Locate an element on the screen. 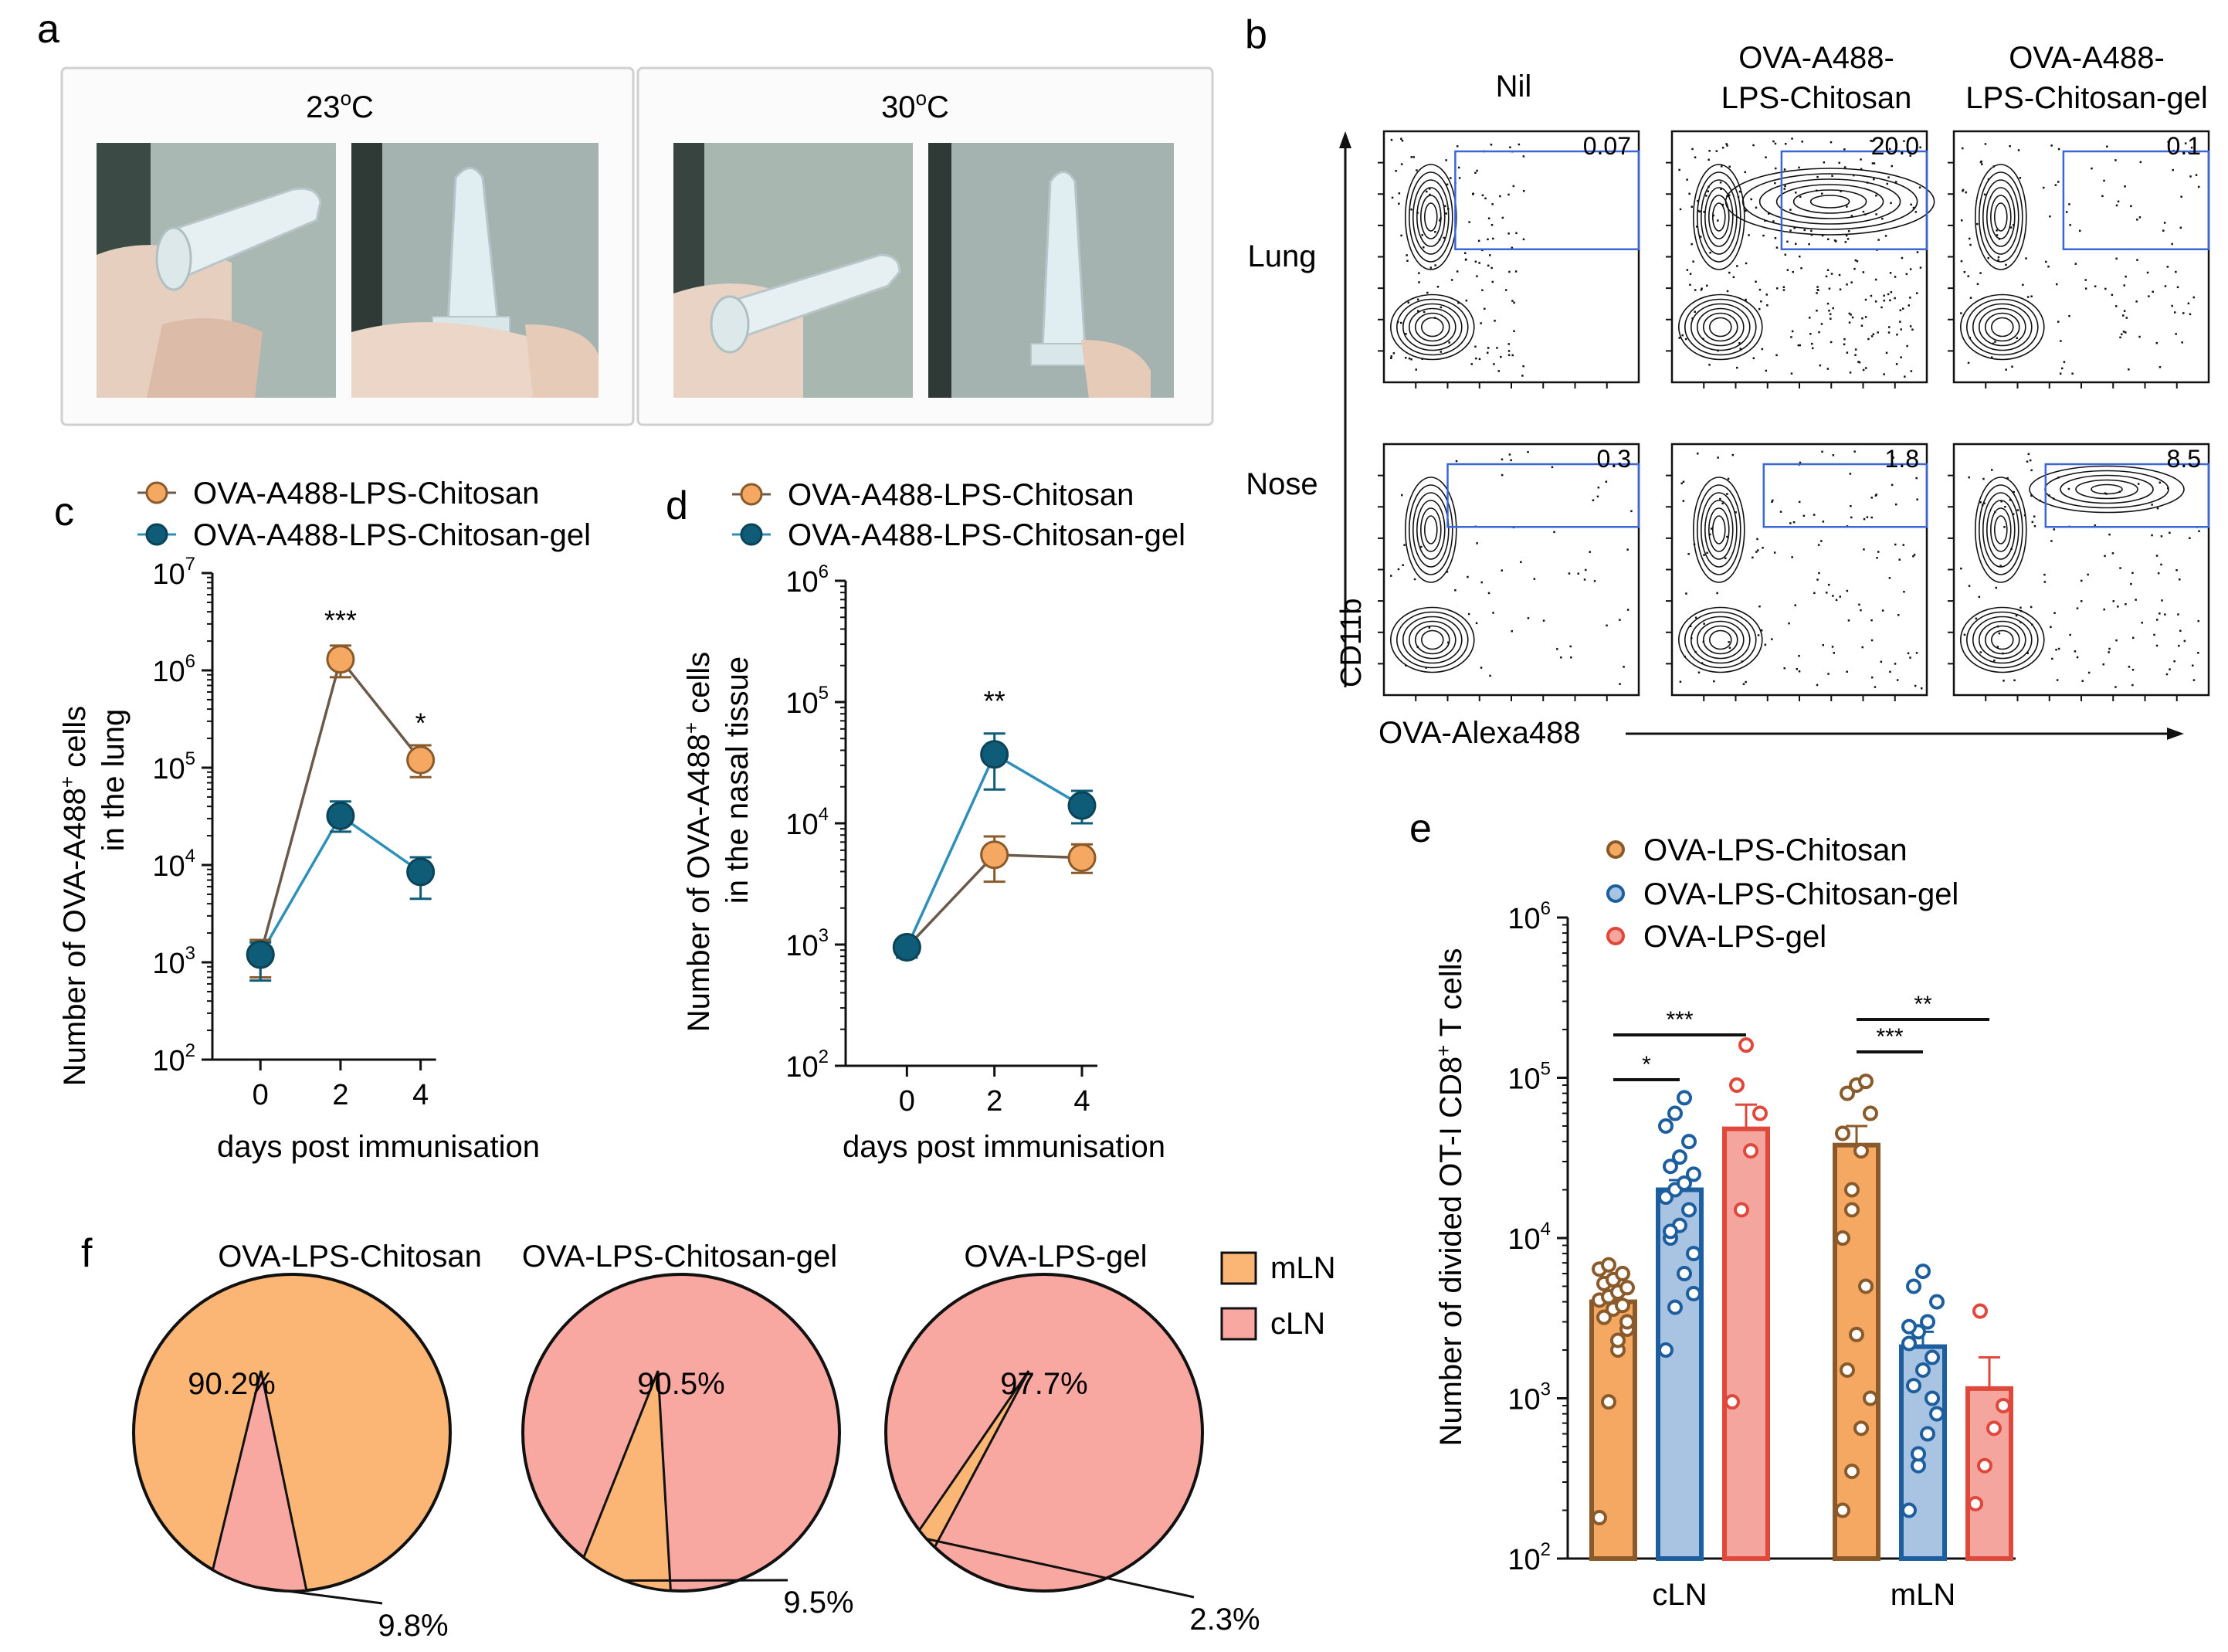 This screenshot has width=2228, height=1652. x-category-label: cLN is located at coordinates (1679, 1595).